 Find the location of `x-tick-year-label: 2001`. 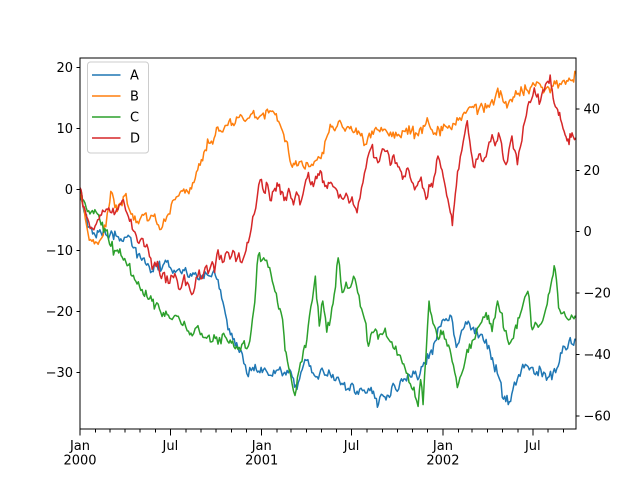

x-tick-year-label: 2001 is located at coordinates (261, 461).